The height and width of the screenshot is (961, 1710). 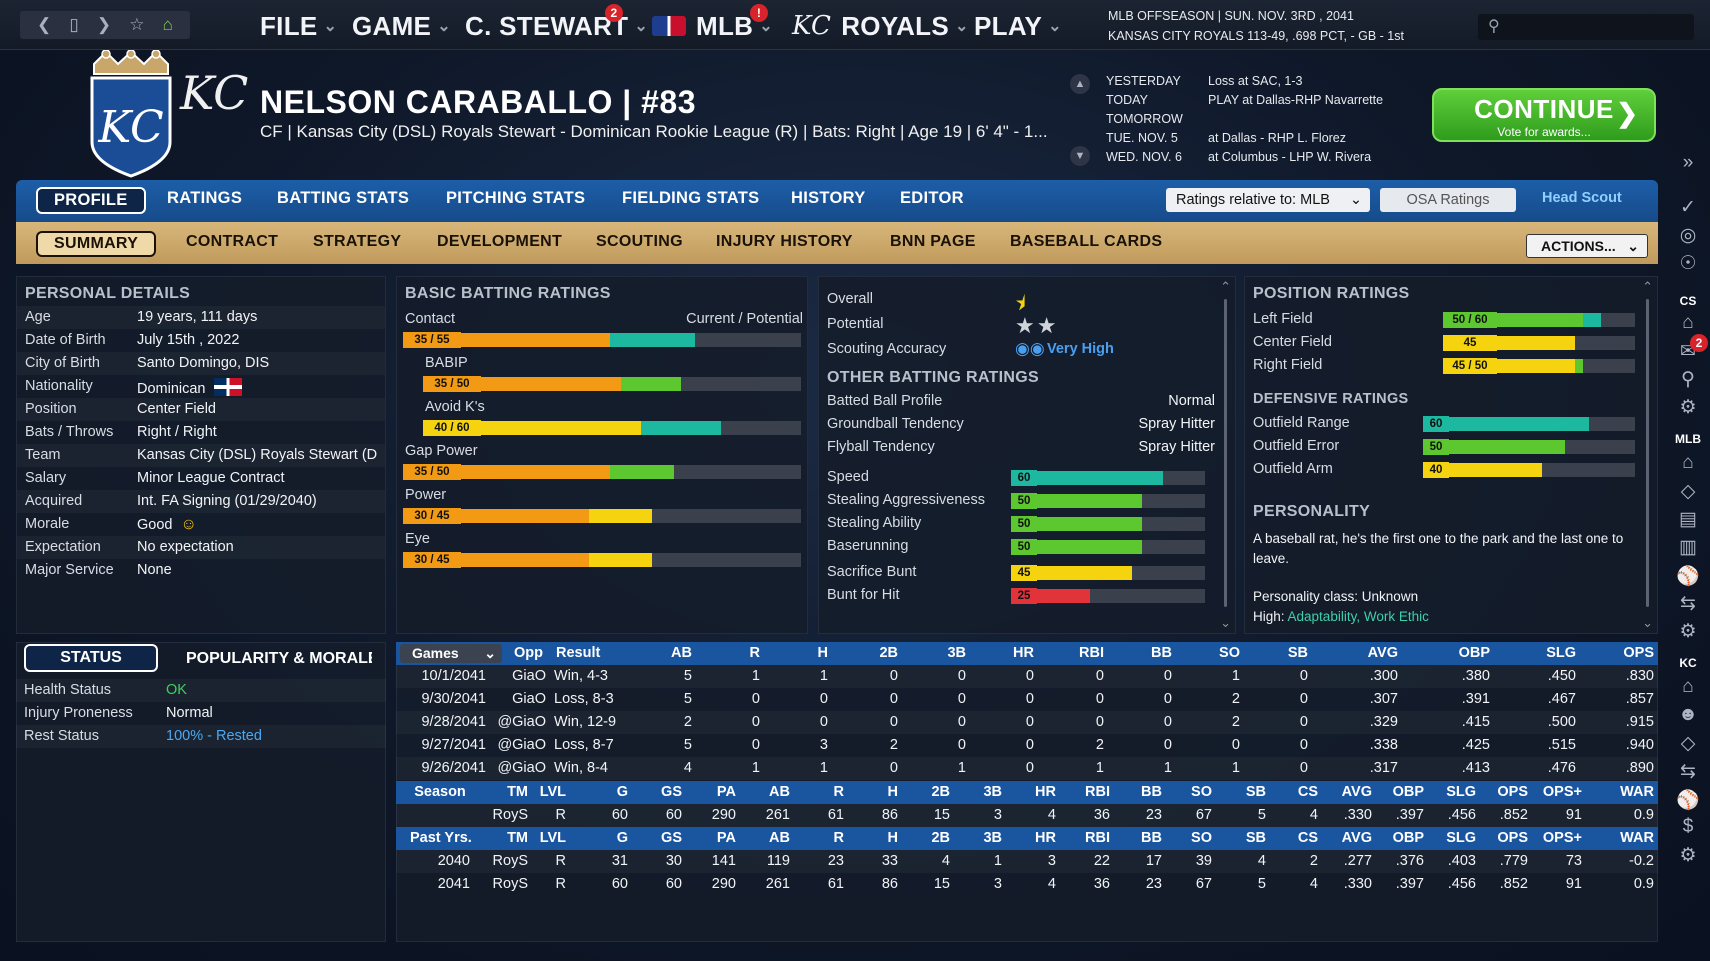 I want to click on status-panel, so click(x=201, y=792).